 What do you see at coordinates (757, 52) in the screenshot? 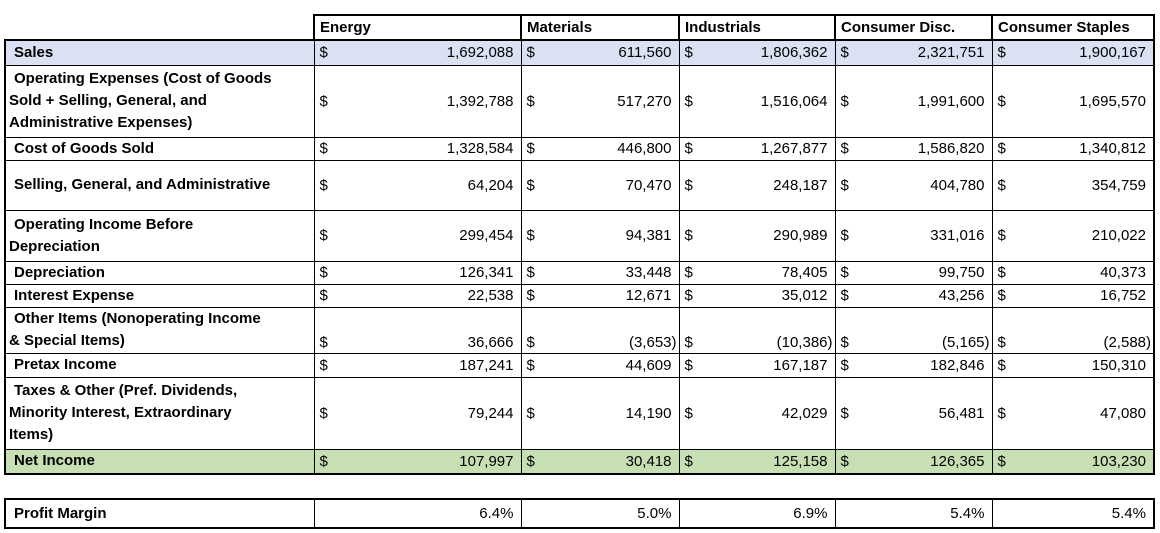
I see `value-cell: $1,806,362` at bounding box center [757, 52].